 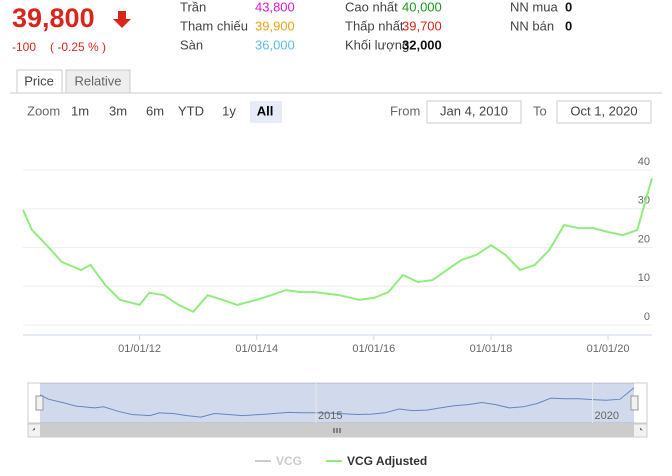 I want to click on change-pct: ( -0.25 % ), so click(x=78, y=47).